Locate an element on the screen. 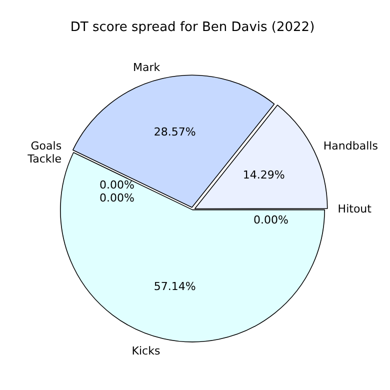  category-label: Tackle is located at coordinates (45, 159).